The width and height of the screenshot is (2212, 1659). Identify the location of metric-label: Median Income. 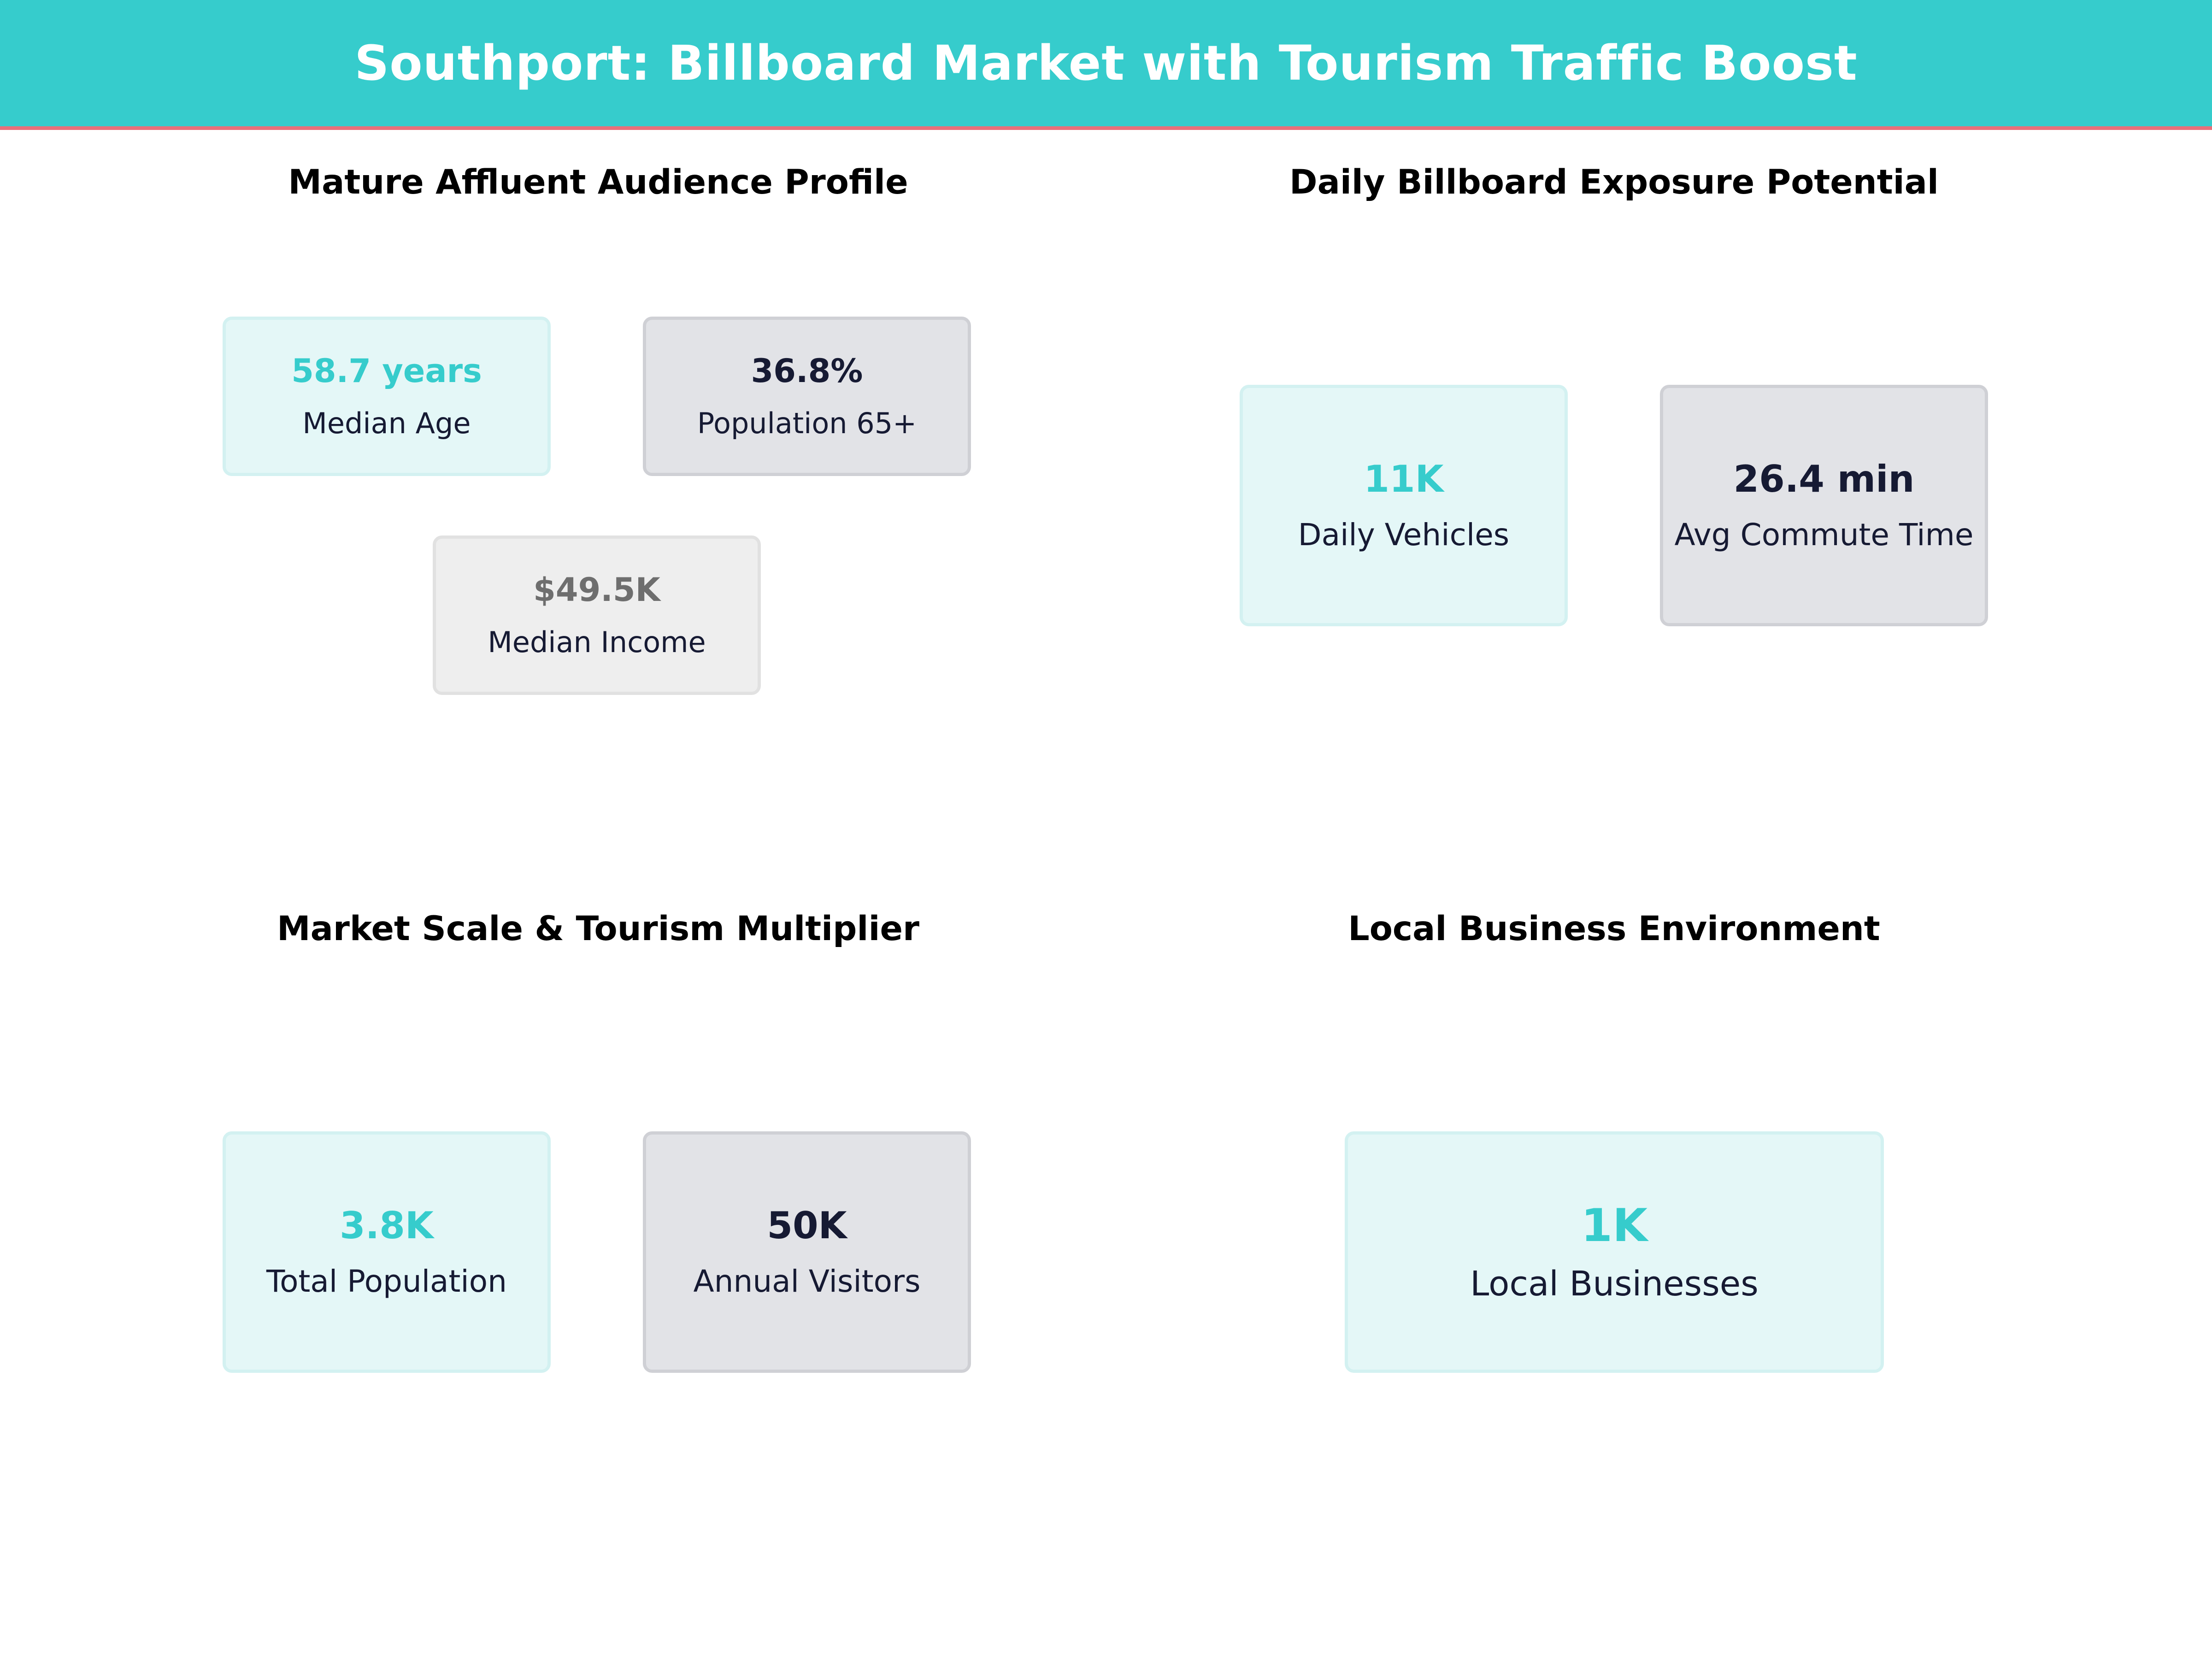
(597, 642).